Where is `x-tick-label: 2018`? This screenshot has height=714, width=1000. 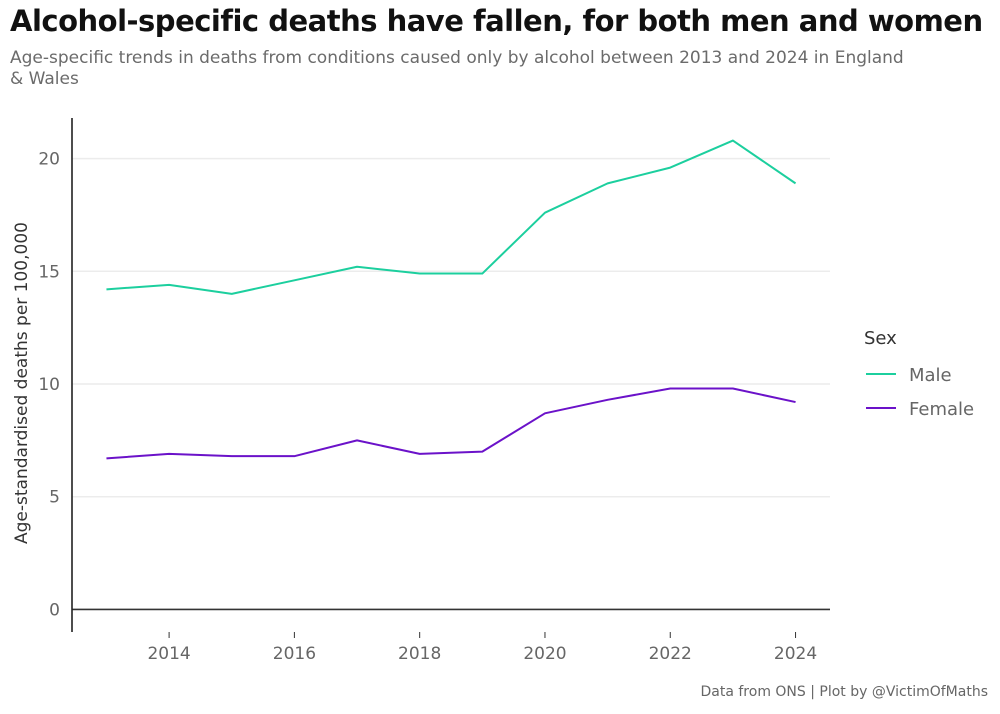
x-tick-label: 2018 is located at coordinates (419, 654).